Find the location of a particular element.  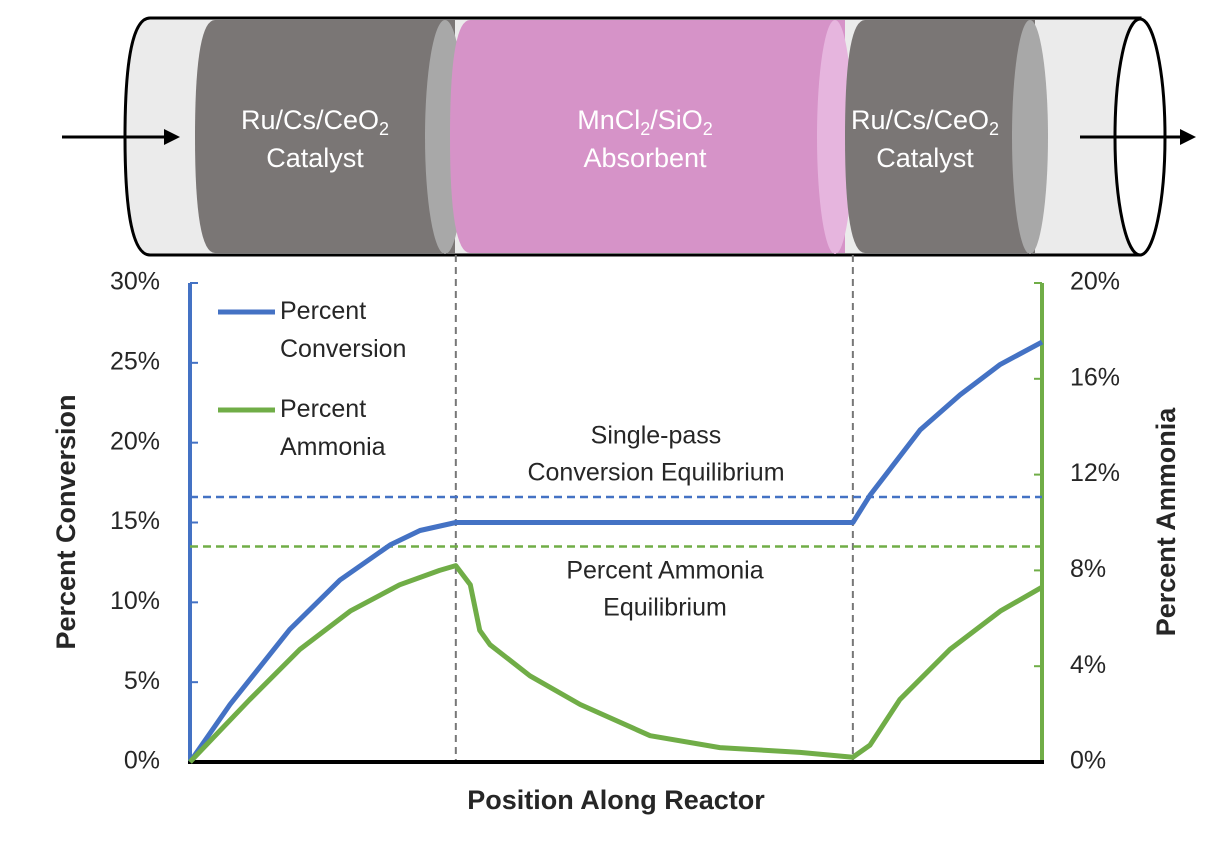

annotation: Single-pass is located at coordinates (656, 436).